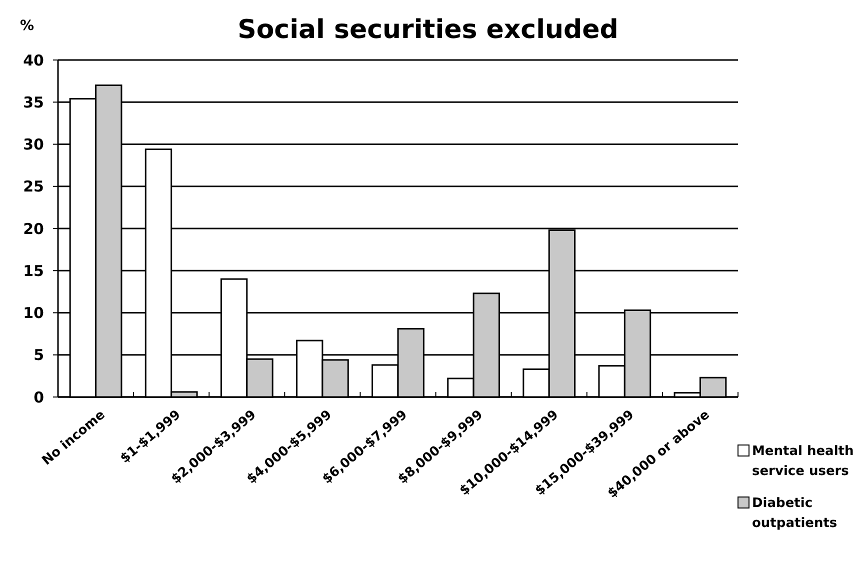  Describe the element at coordinates (428, 30) in the screenshot. I see `chart-title: Social securities excluded` at that location.